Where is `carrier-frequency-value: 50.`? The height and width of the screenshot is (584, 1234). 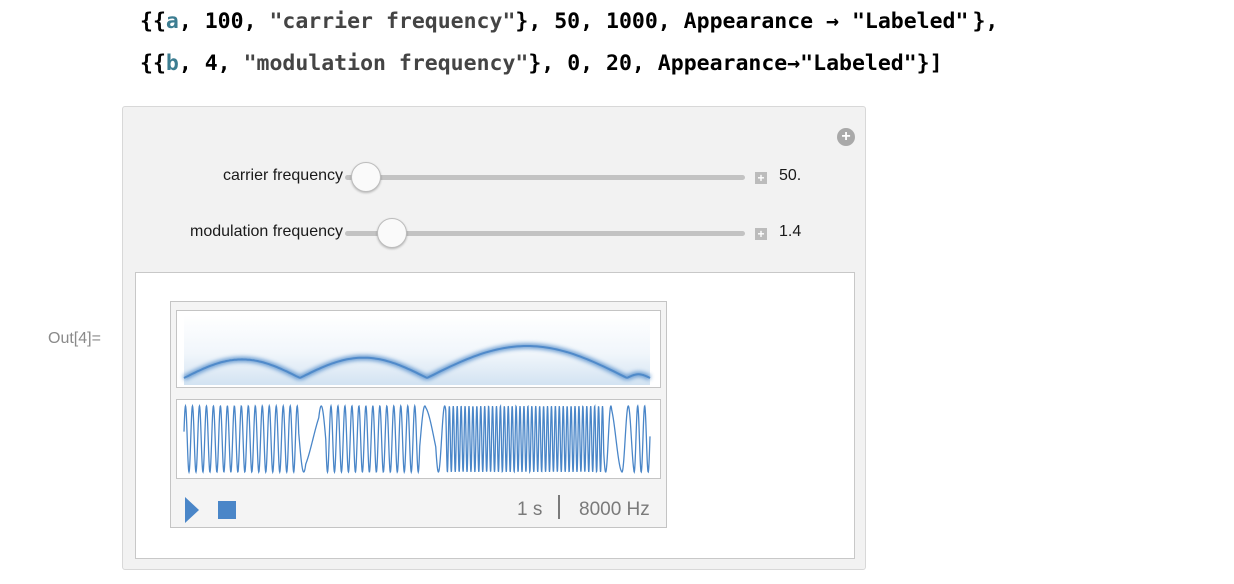 carrier-frequency-value: 50. is located at coordinates (790, 175).